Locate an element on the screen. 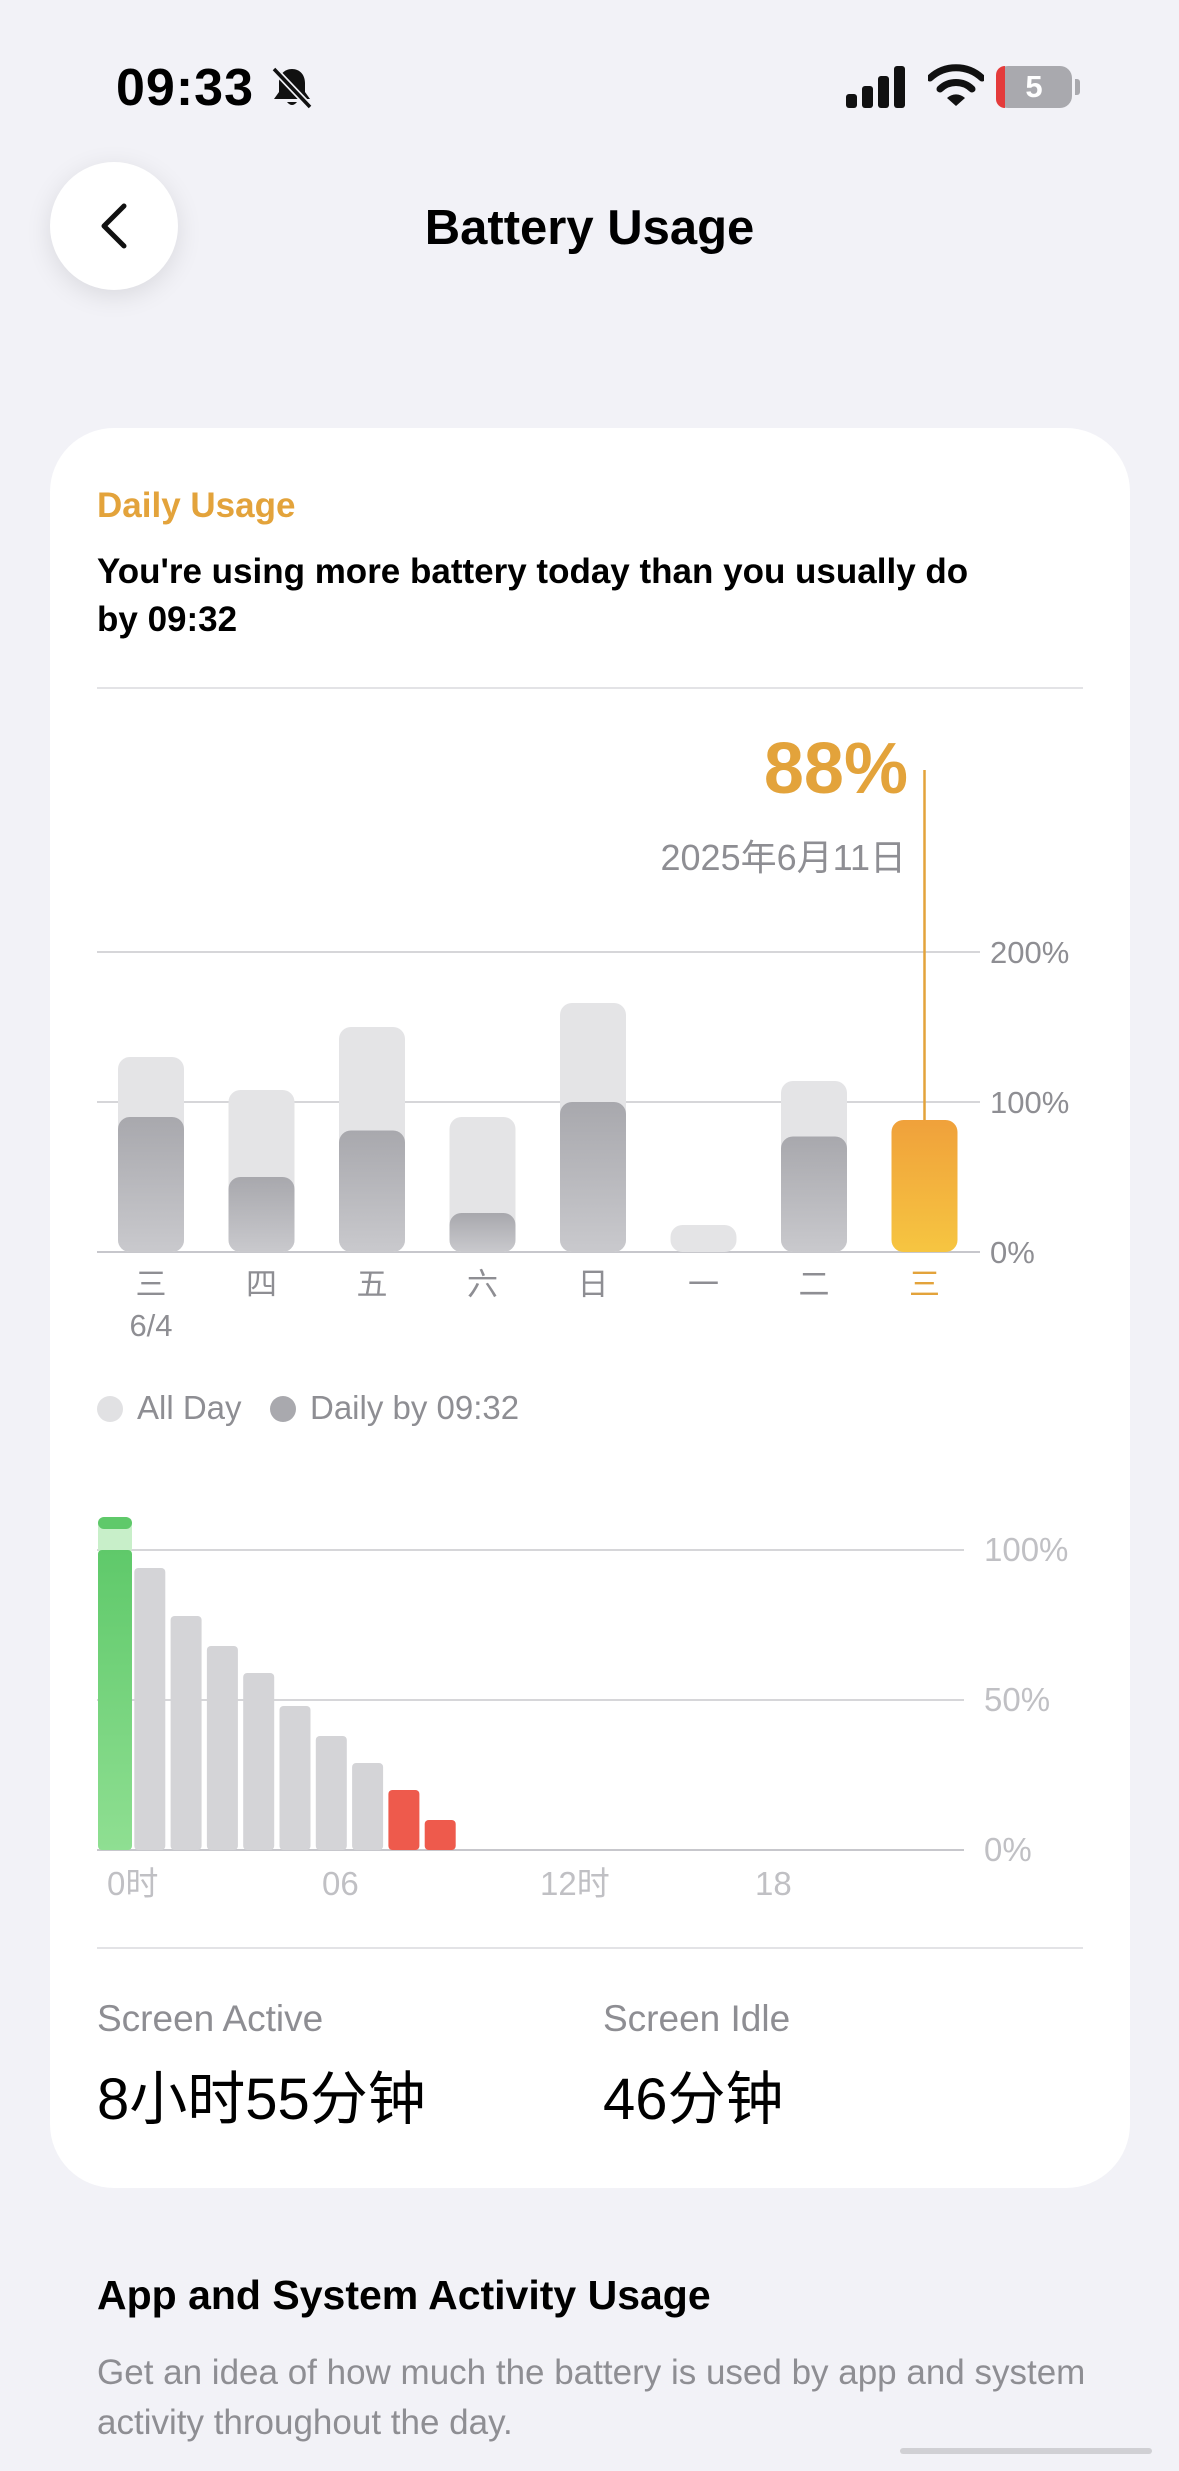 This screenshot has width=1179, height=2471. battery-level: 5 is located at coordinates (1034, 86).